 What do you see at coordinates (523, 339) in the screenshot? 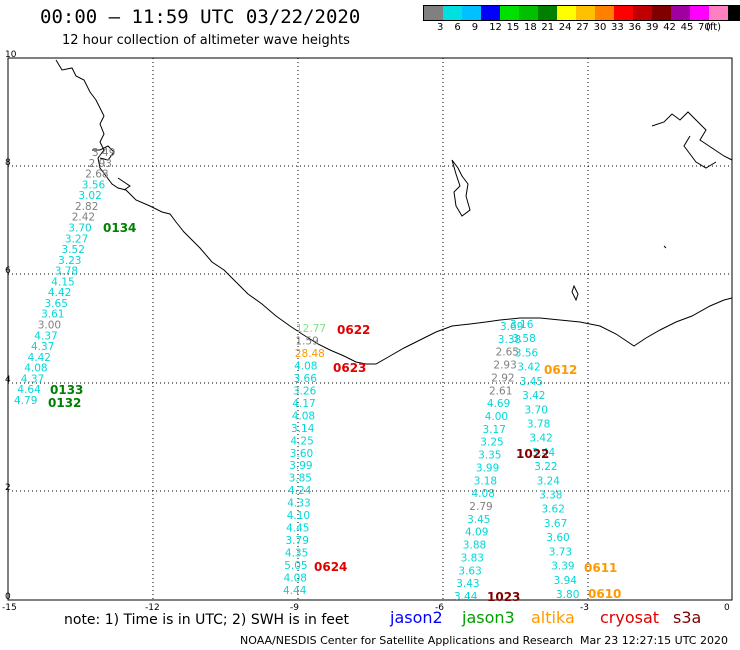
I see `wave-height-value: 3.58` at bounding box center [523, 339].